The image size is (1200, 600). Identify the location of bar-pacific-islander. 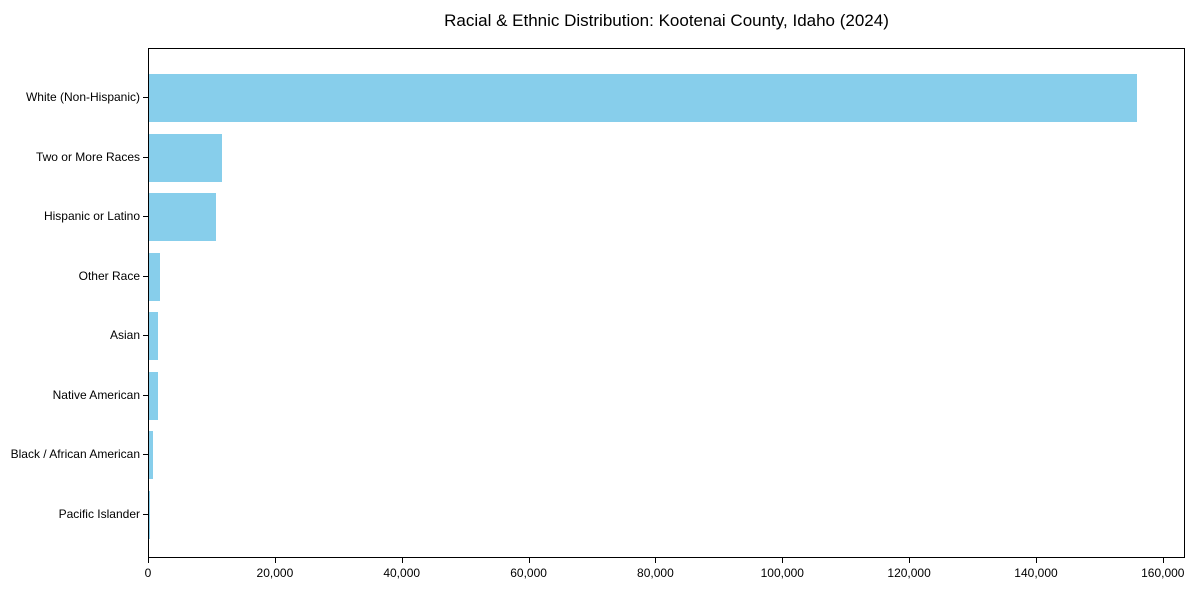
(149, 515).